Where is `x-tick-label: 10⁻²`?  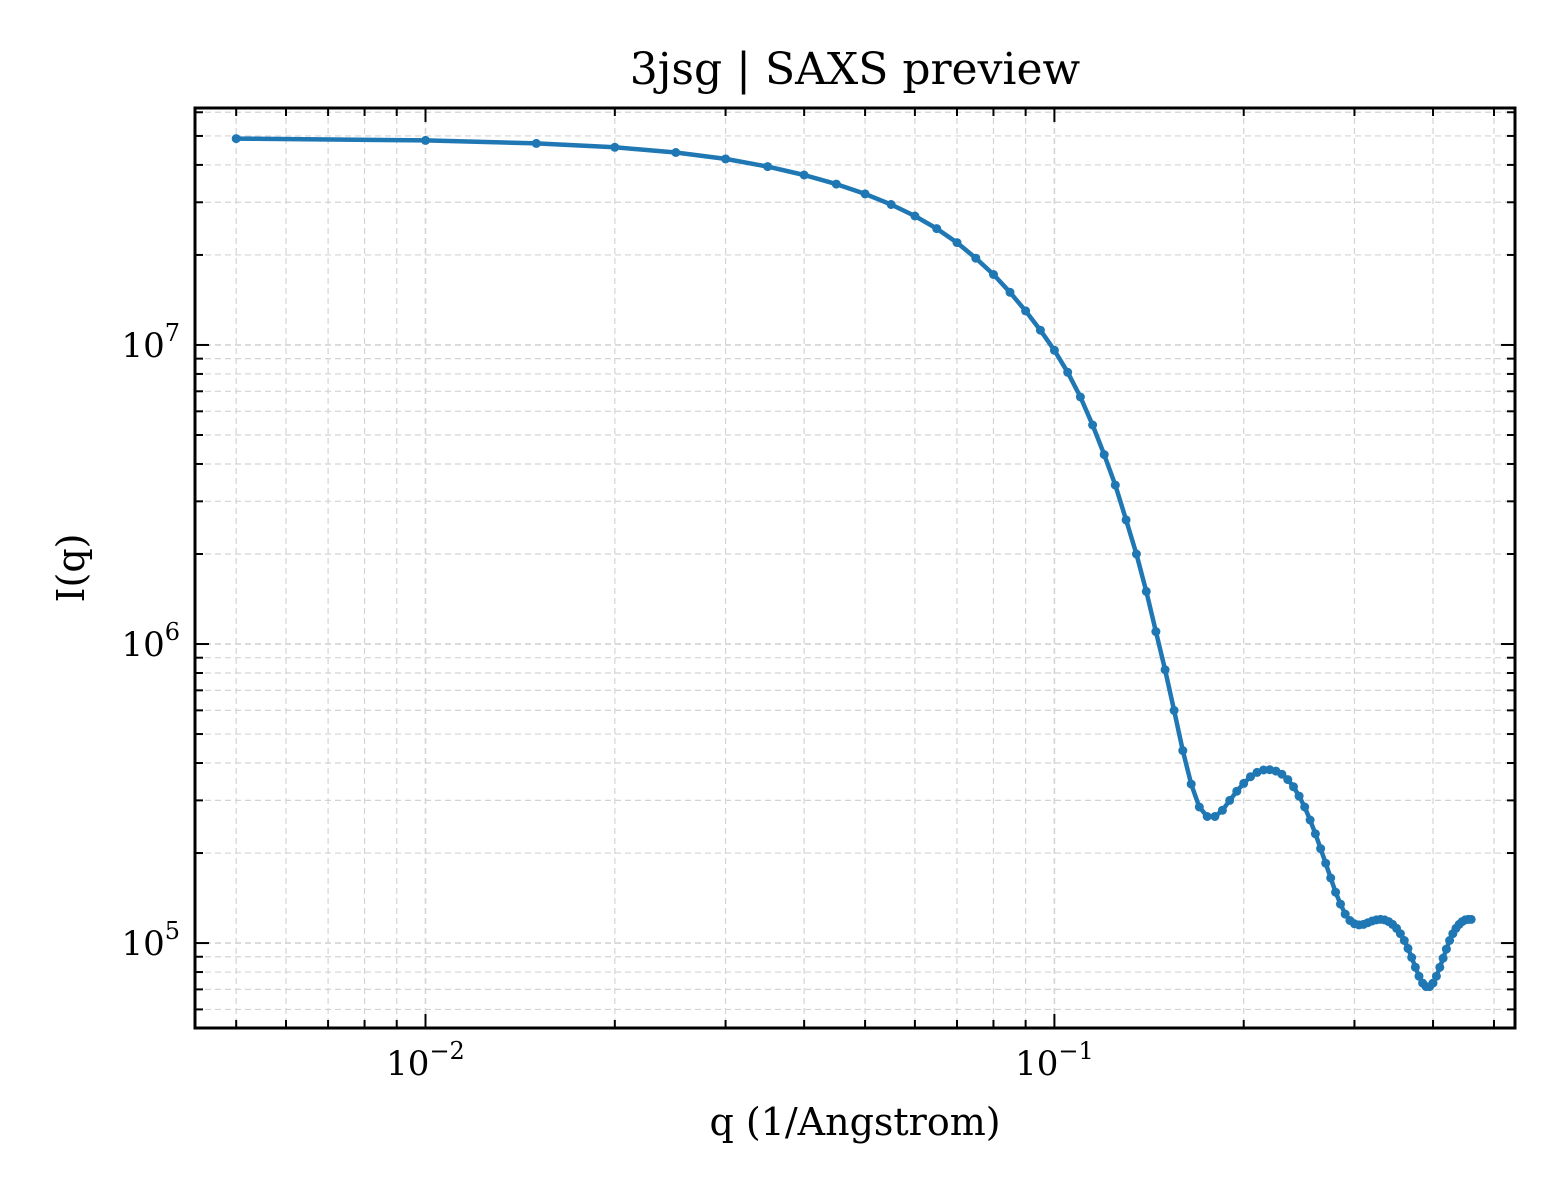
x-tick-label: 10⁻² is located at coordinates (425, 1060).